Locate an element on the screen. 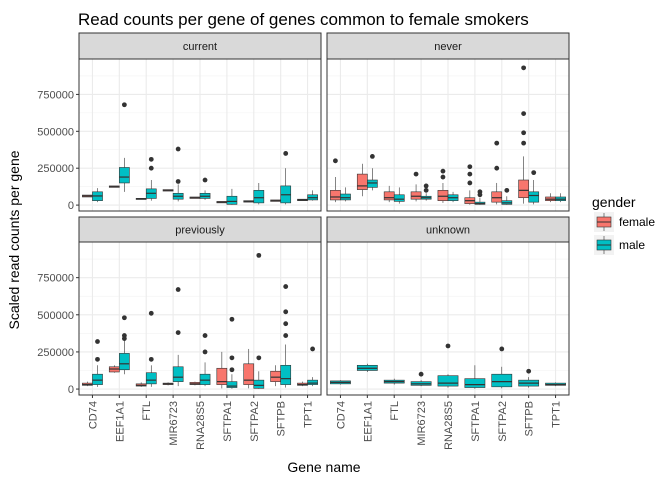 This screenshot has width=672, height=485. legend: gender female male is located at coordinates (623, 224).